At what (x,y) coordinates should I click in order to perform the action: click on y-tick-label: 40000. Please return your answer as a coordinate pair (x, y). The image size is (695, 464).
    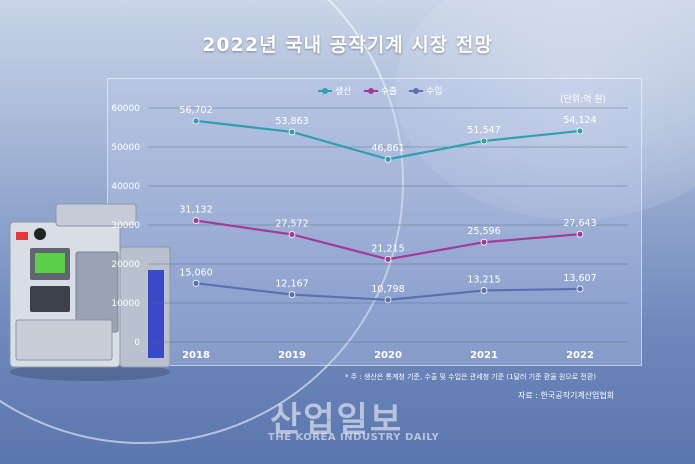
    Looking at the image, I should click on (125, 187).